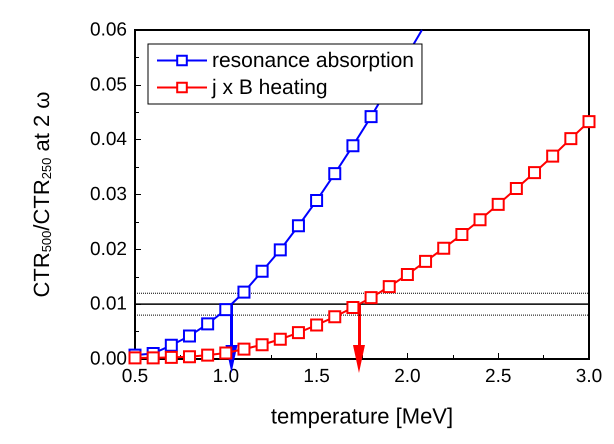  What do you see at coordinates (269, 87) in the screenshot?
I see `legend-label: j x B heating` at bounding box center [269, 87].